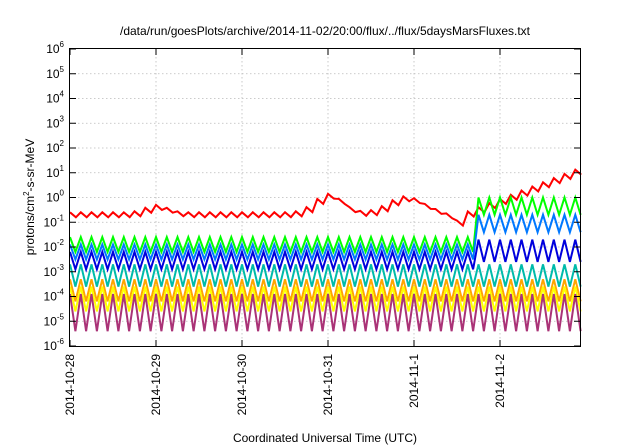 The image size is (640, 448). I want to click on y-tick-label: 10², so click(55, 147).